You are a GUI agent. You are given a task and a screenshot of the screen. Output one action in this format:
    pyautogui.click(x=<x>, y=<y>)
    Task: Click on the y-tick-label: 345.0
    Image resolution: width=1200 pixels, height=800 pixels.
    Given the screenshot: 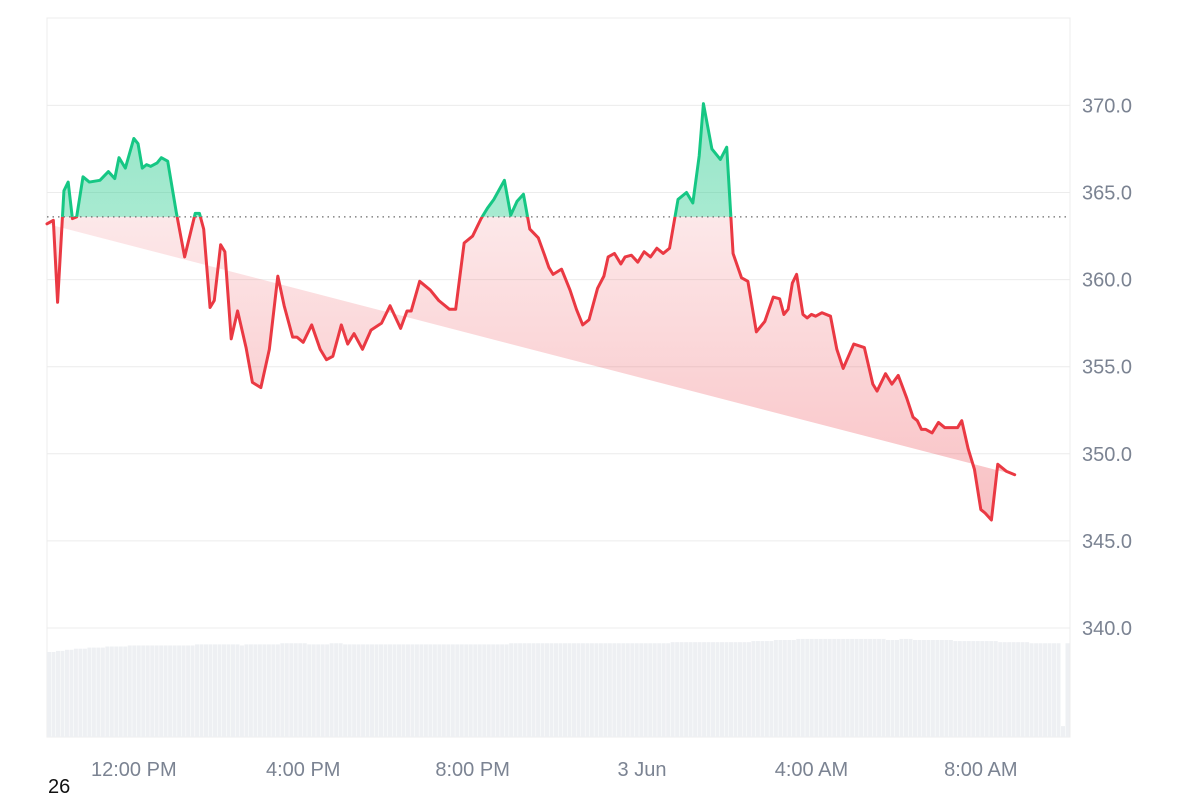 What is the action you would take?
    pyautogui.click(x=1107, y=542)
    